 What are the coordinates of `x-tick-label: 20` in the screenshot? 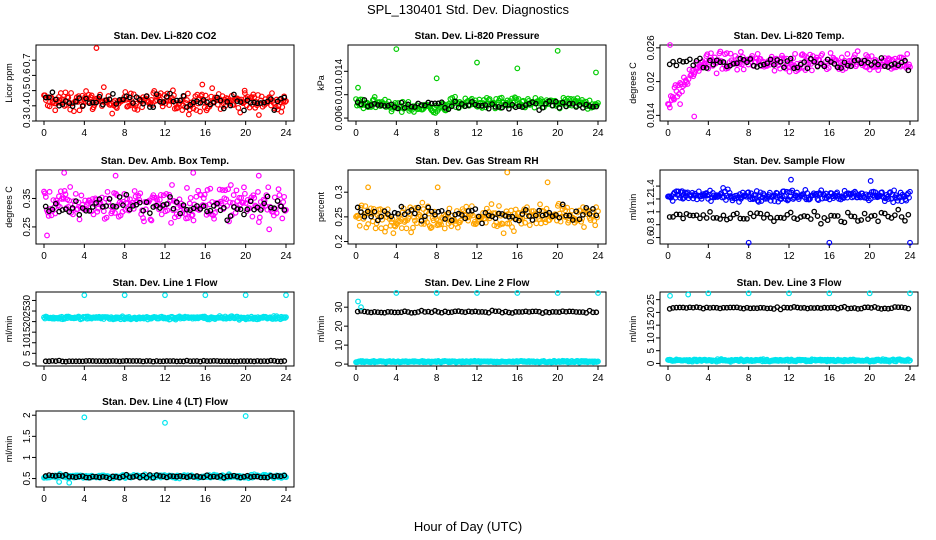 It's located at (246, 133).